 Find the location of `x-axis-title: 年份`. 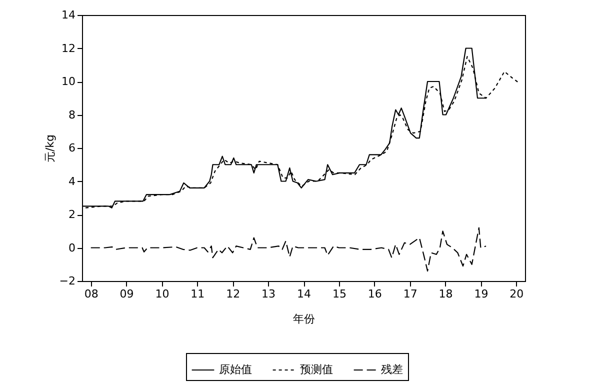

x-axis-title: 年份 is located at coordinates (304, 319).